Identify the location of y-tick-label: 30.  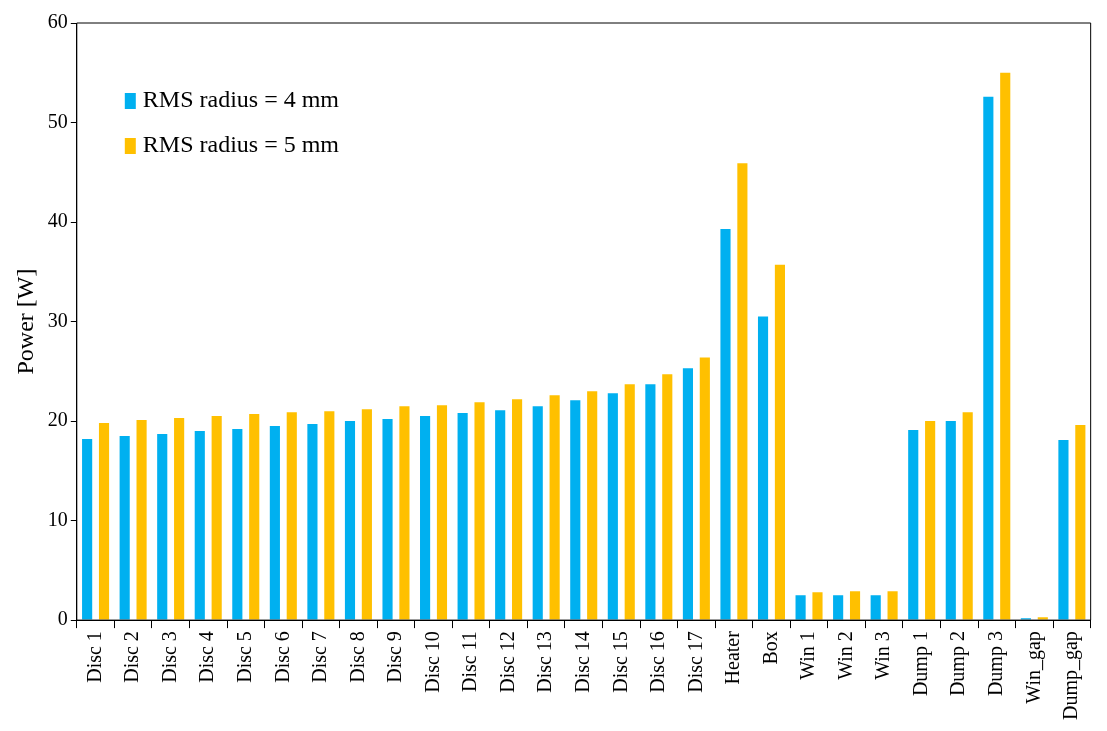
(57, 319).